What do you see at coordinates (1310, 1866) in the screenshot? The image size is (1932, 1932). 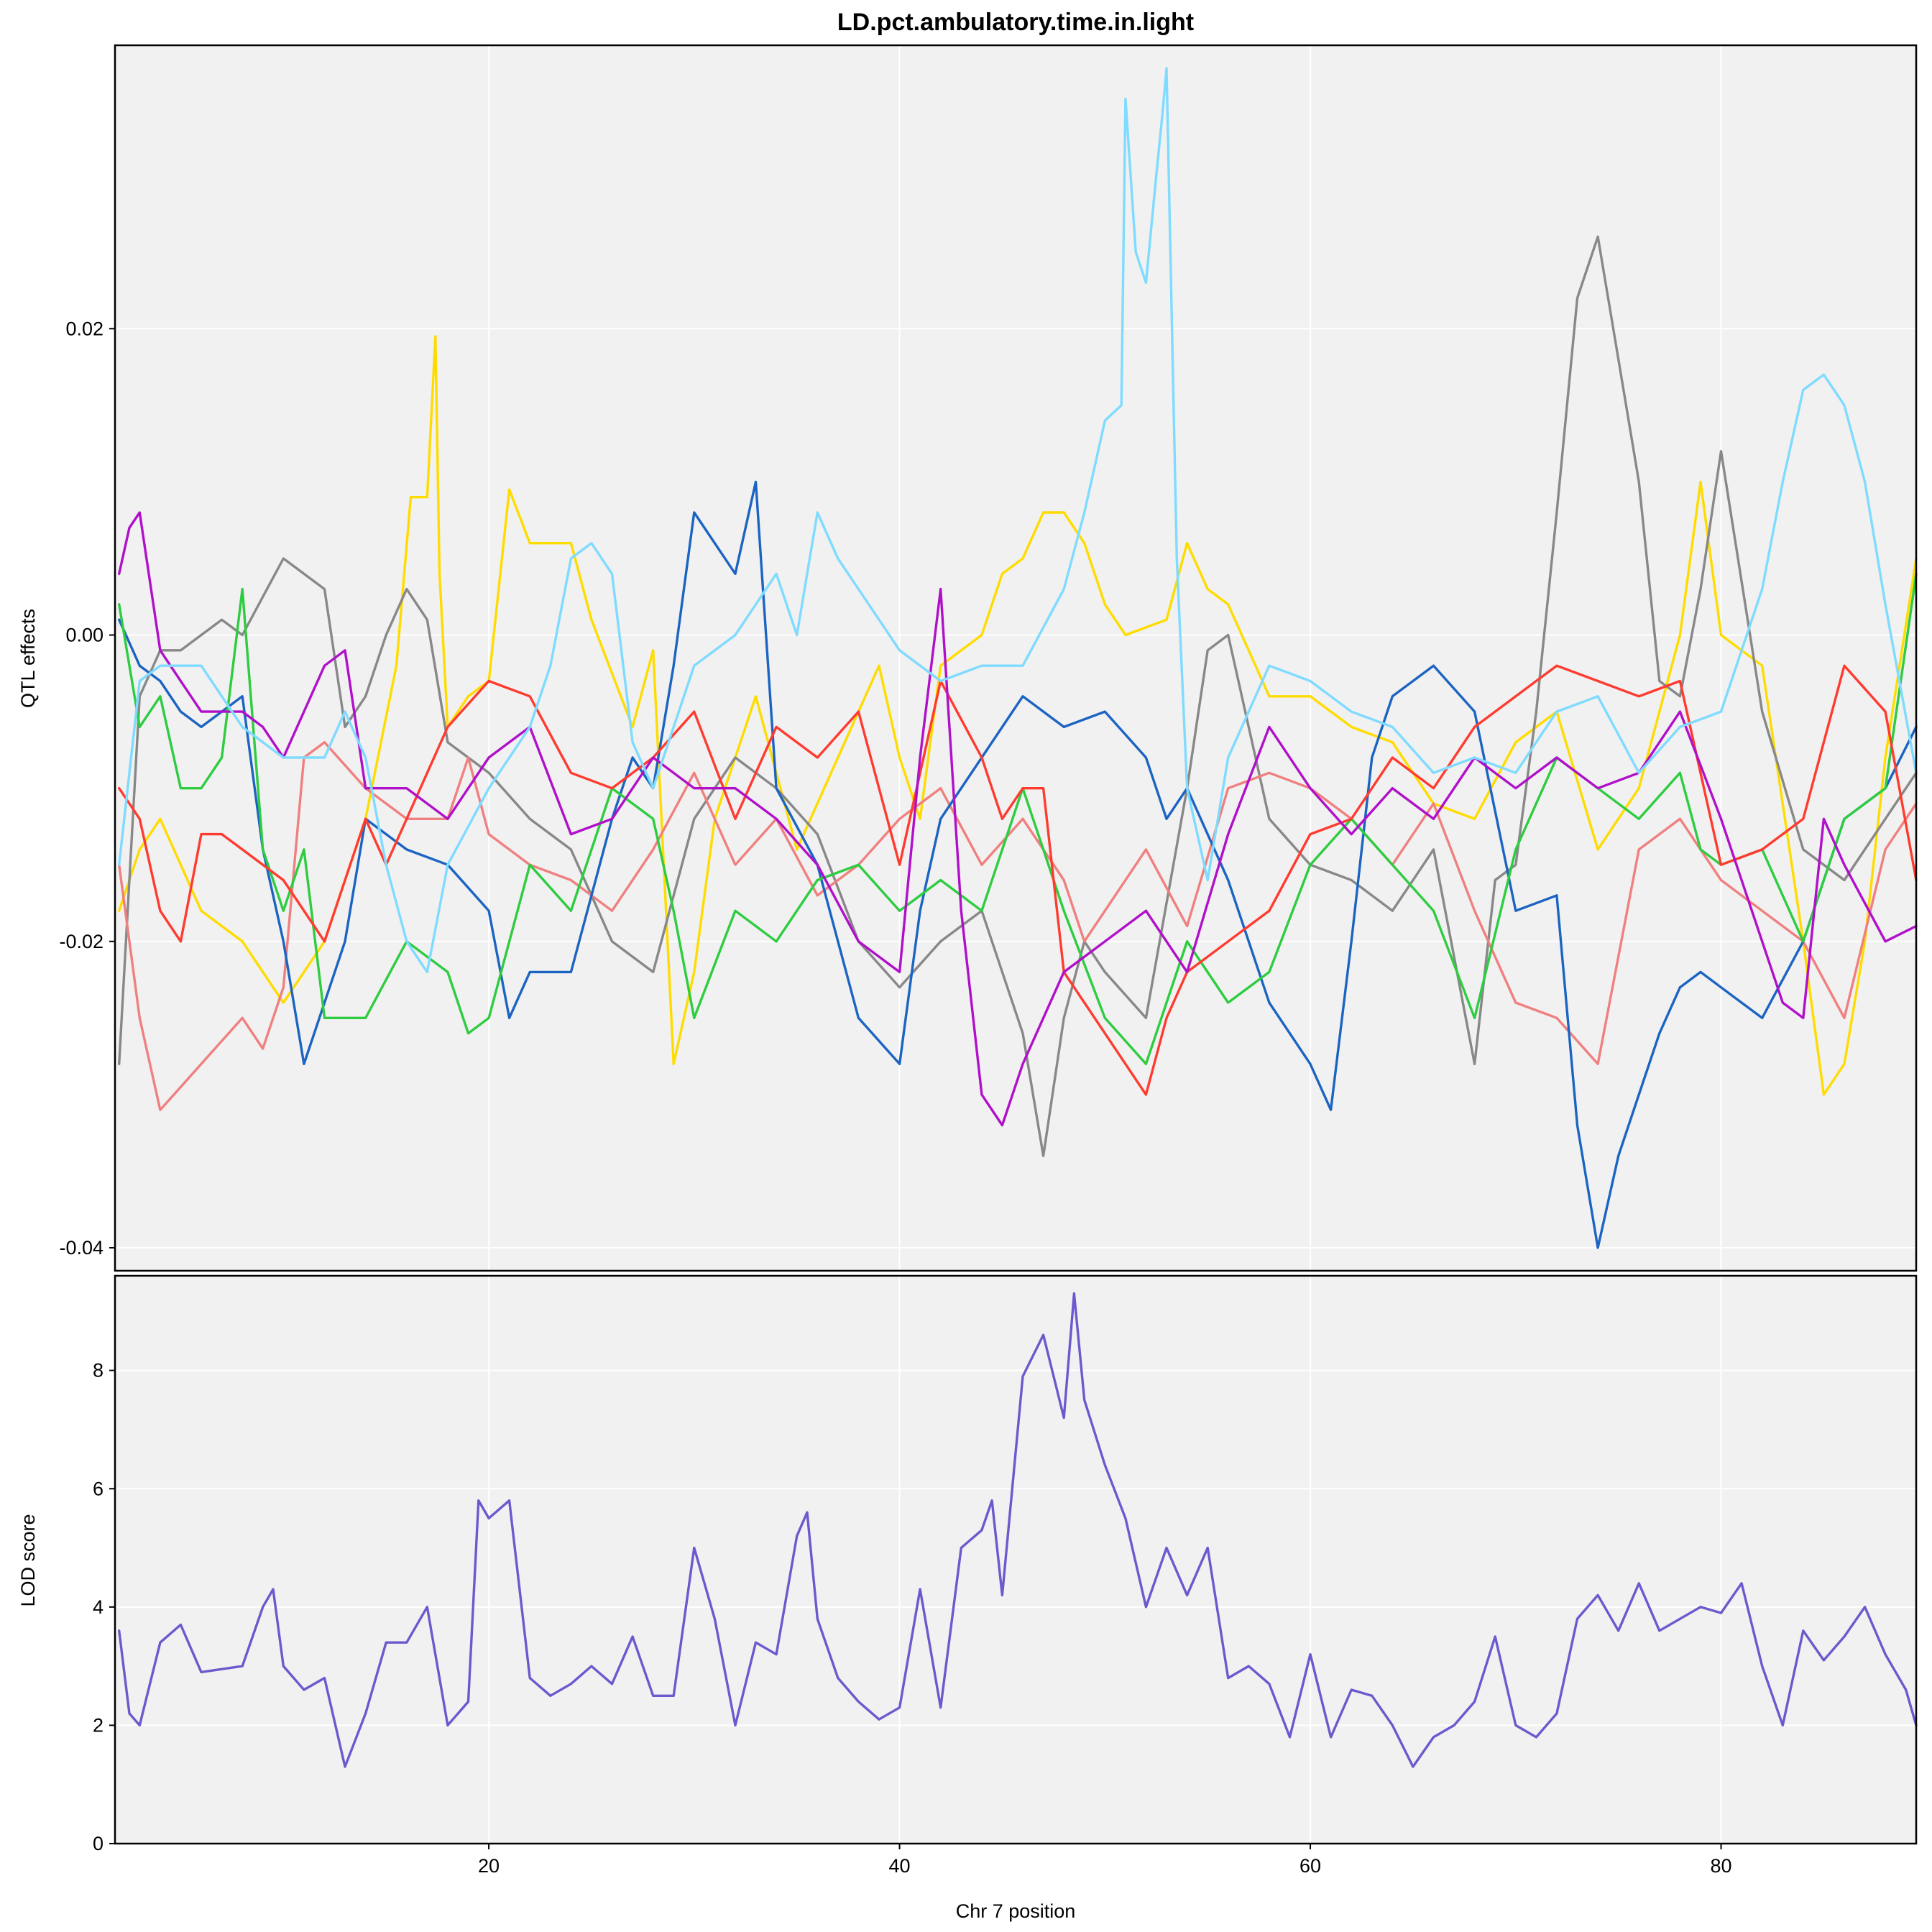 I see `x-tick-label-2: 60` at bounding box center [1310, 1866].